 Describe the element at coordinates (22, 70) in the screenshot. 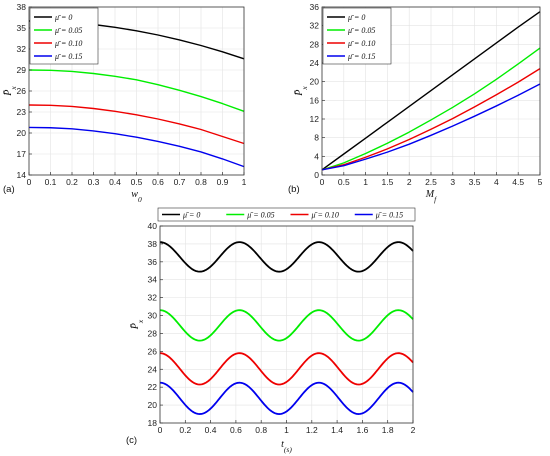

I see `y-tick-label: 29` at that location.